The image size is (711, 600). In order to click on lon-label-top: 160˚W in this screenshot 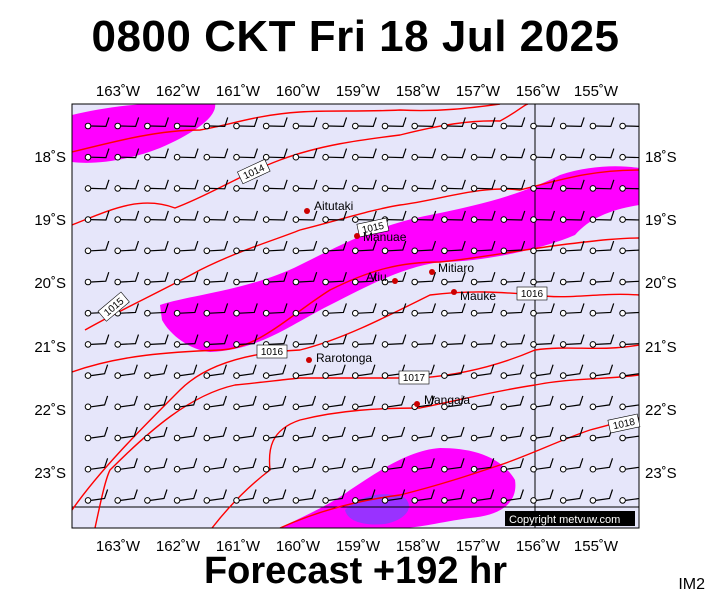, I will do `click(298, 91)`.